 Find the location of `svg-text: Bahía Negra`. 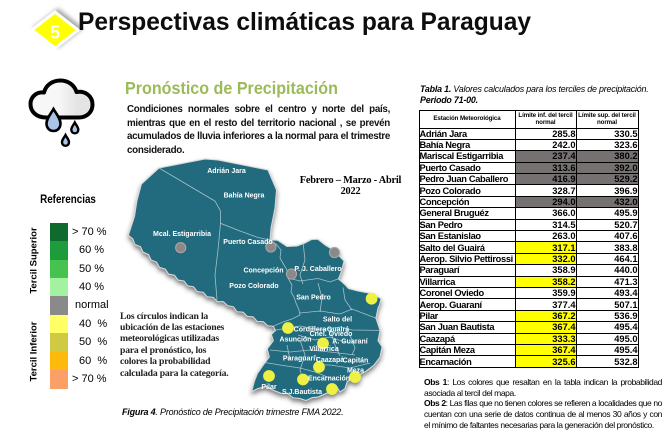

svg-text: Bahía Negra is located at coordinates (244, 196).